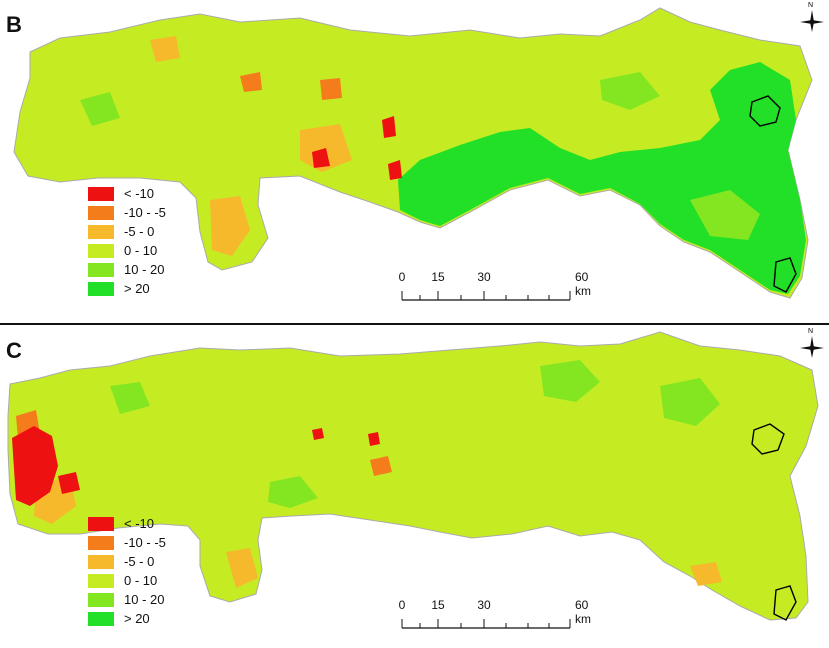  Describe the element at coordinates (389, 127) in the screenshot. I see `red-patch-b2` at that location.